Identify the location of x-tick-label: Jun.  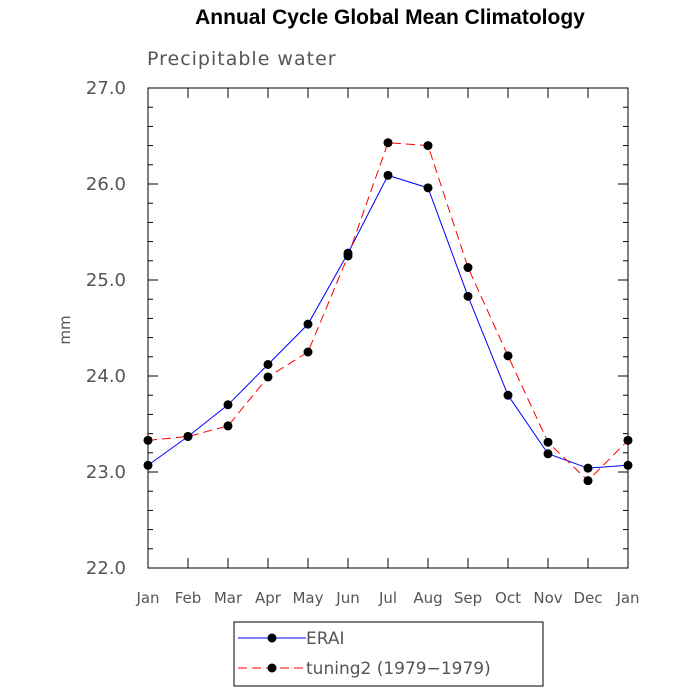
(347, 598).